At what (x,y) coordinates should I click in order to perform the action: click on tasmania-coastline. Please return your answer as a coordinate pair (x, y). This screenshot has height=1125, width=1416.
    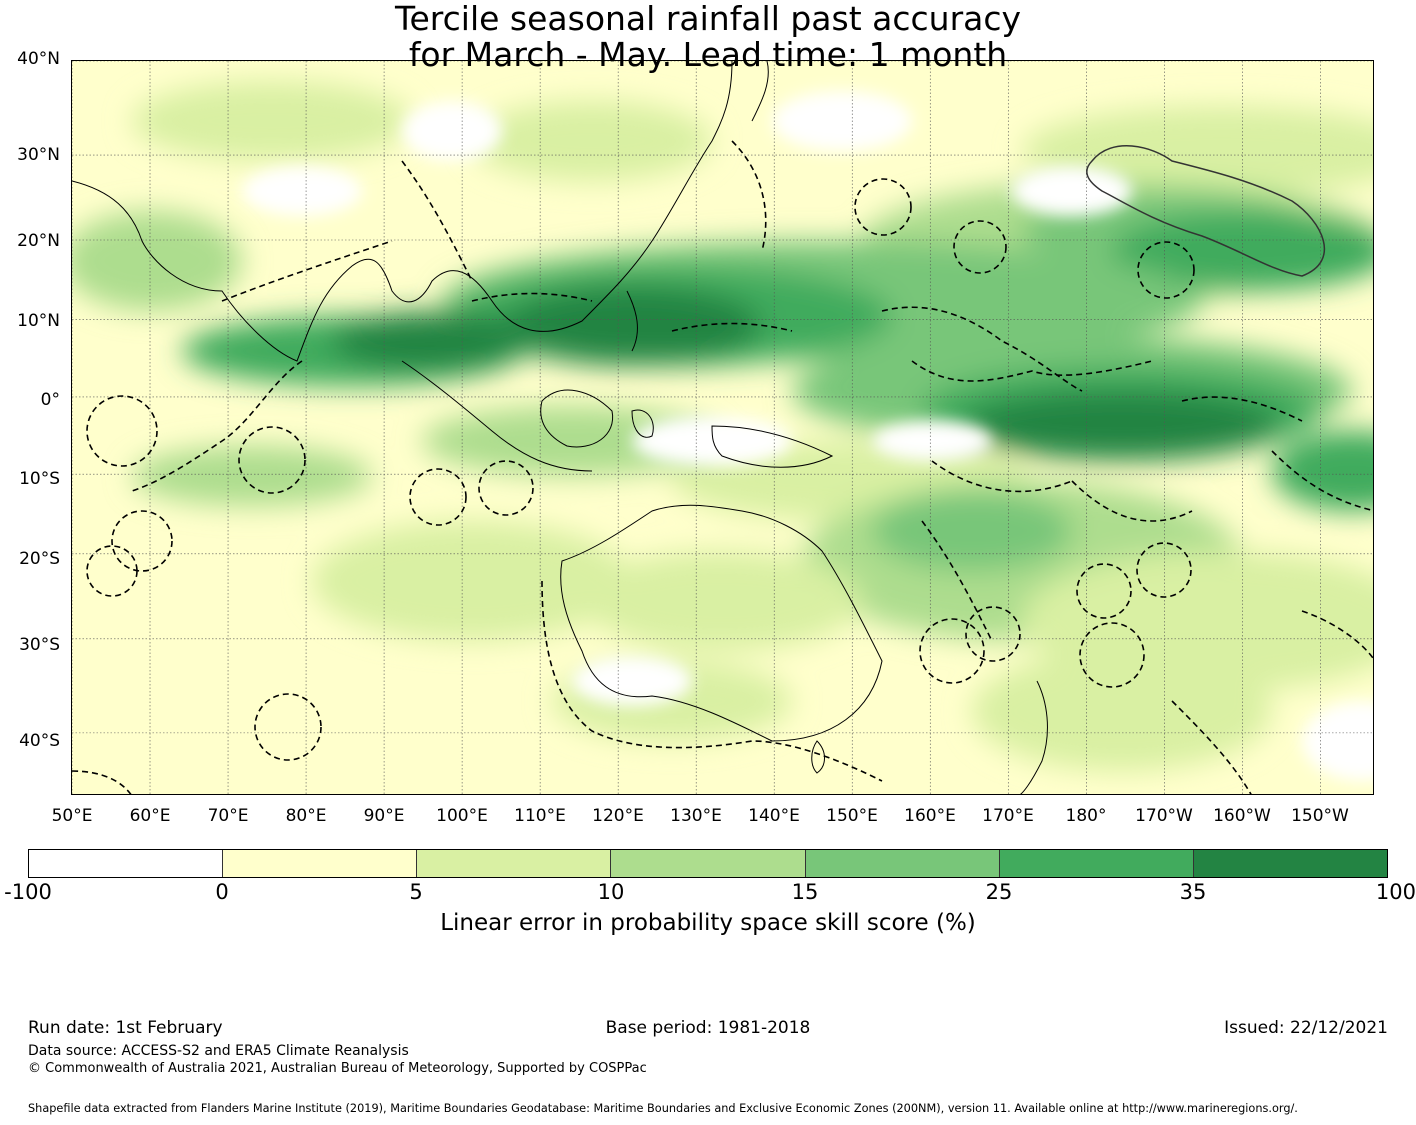
    Looking at the image, I should click on (818, 757).